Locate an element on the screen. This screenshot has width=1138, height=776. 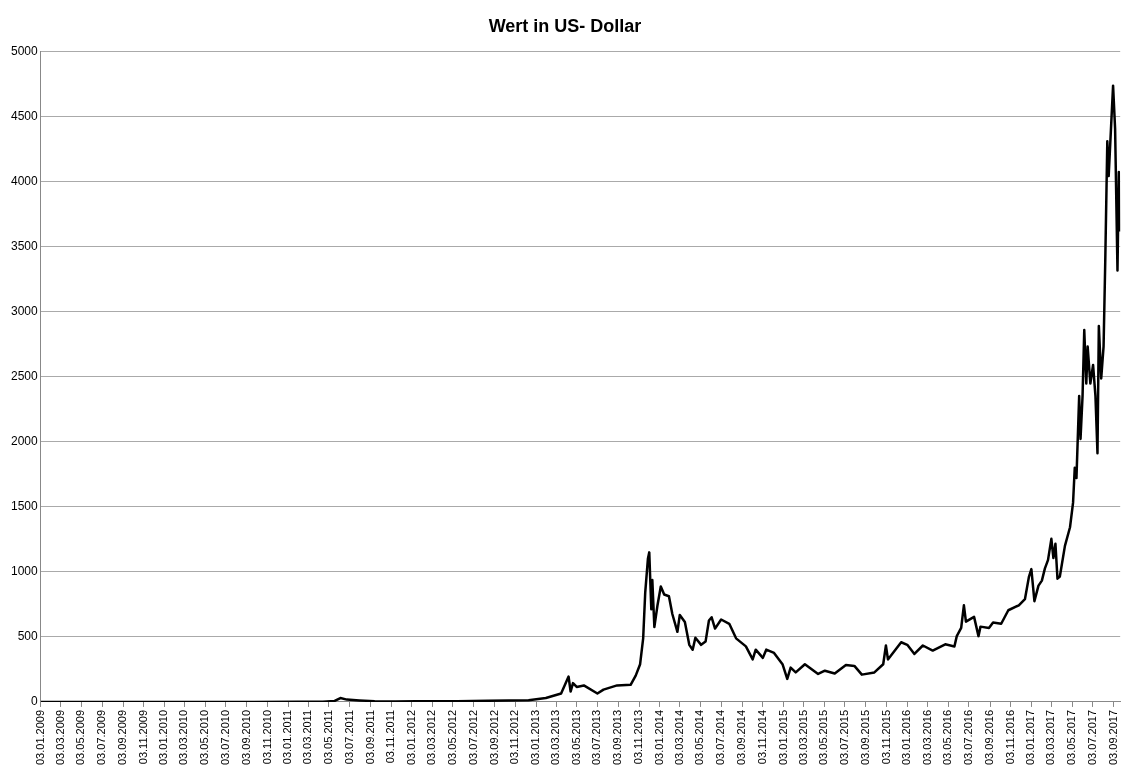
x-tick-label: 03.11.2015 is located at coordinates (885, 737).